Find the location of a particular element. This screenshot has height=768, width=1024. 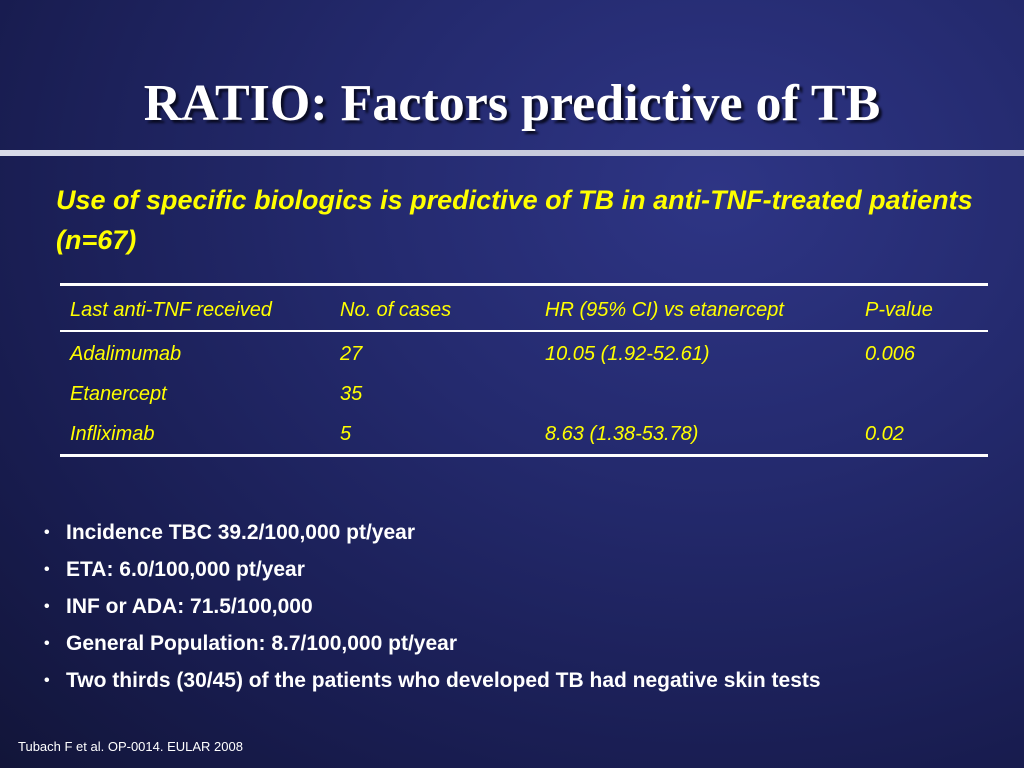

cell-p-value: 0.006 is located at coordinates (890, 354).